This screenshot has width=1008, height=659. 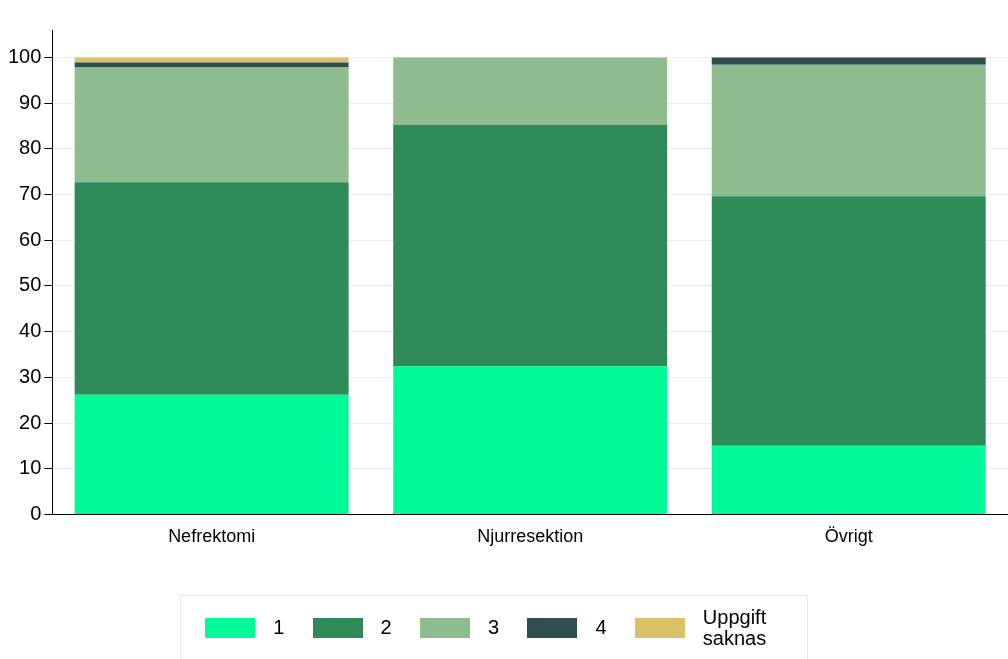 I want to click on y-tick-label: 80, so click(x=30, y=147).